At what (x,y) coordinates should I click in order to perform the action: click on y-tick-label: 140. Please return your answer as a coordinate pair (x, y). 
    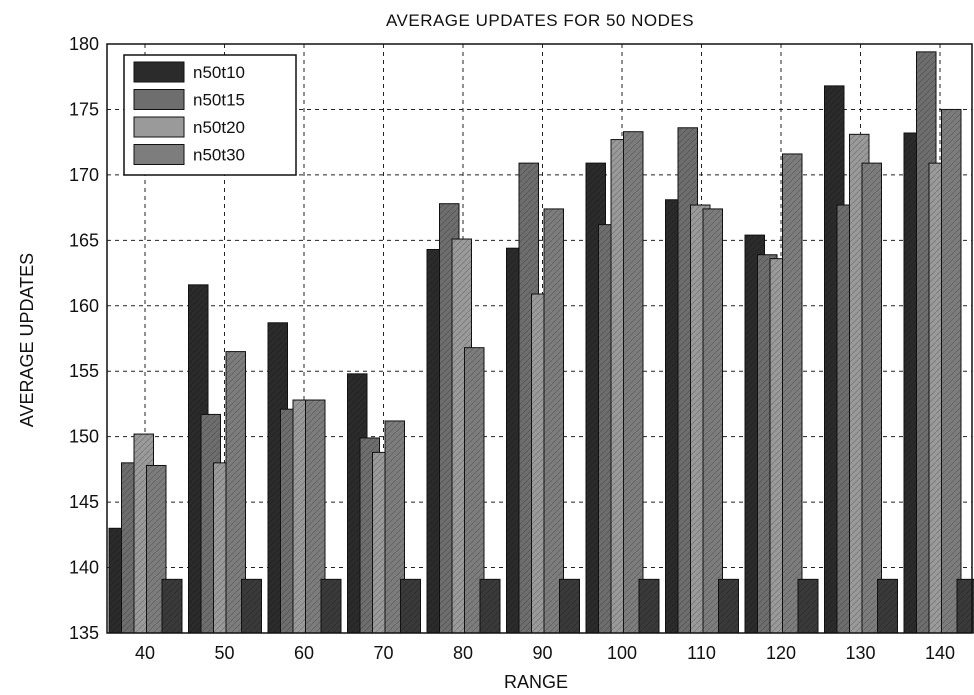
    Looking at the image, I should click on (84, 568).